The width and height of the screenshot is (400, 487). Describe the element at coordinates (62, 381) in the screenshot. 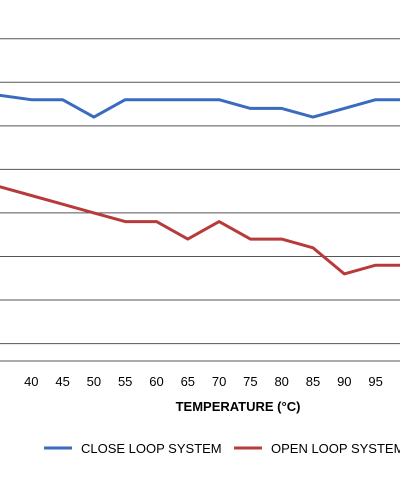

I see `x-tick-label: 45` at that location.